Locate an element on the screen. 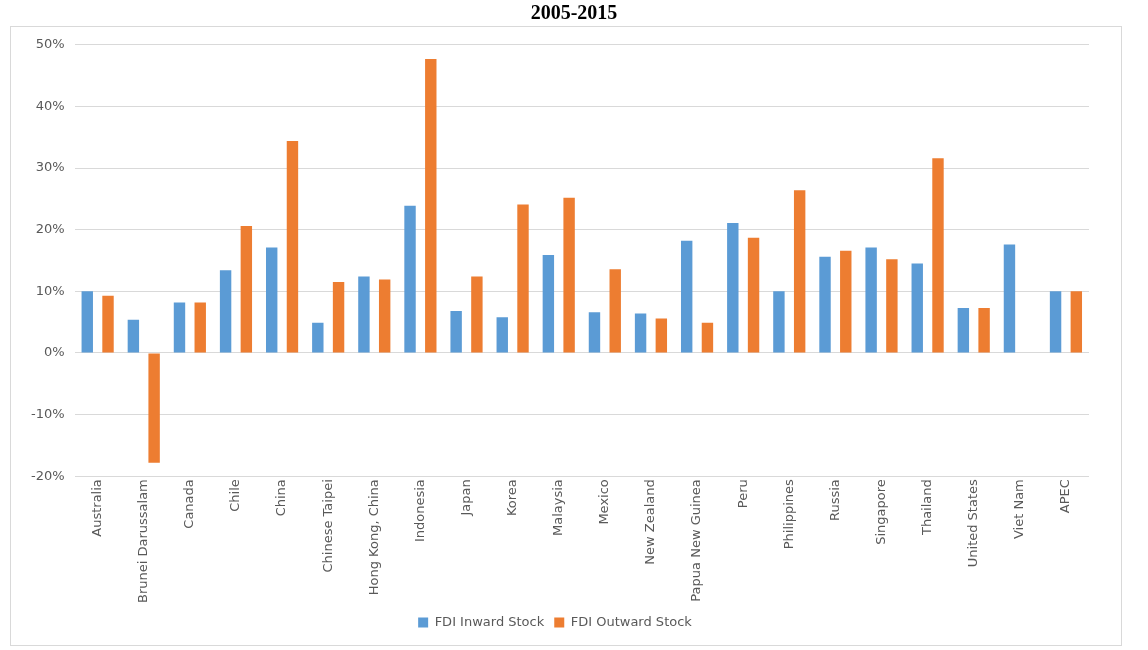  chart-title: 2005-2015 is located at coordinates (574, 12).